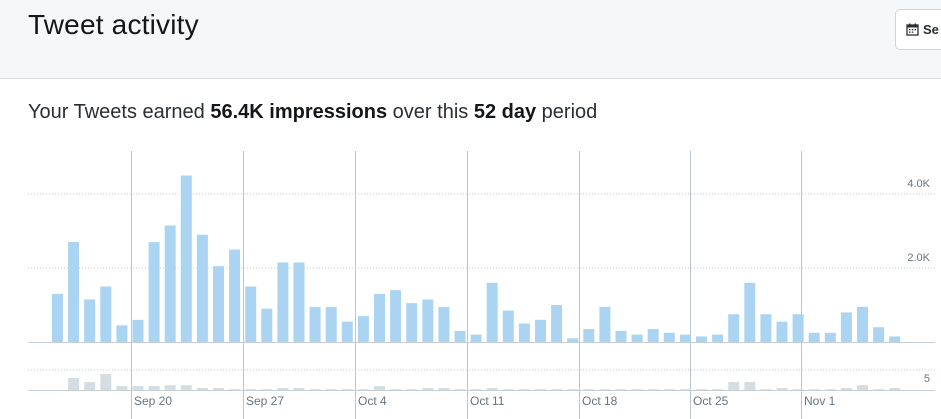 The height and width of the screenshot is (419, 941). What do you see at coordinates (299, 112) in the screenshot?
I see `summary-impressions: 56.4K impressions` at bounding box center [299, 112].